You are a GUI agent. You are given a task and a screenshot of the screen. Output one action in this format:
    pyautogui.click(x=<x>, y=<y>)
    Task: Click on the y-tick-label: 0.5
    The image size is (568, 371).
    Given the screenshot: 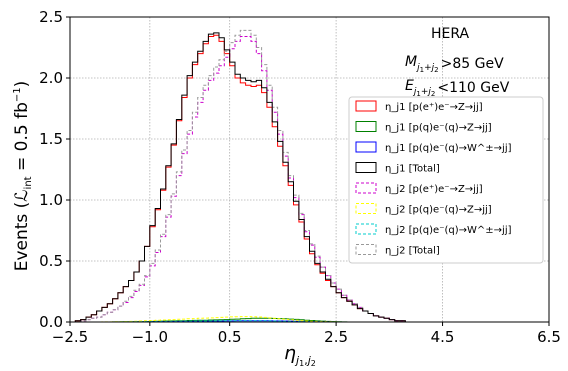 What is the action you would take?
    pyautogui.click(x=51, y=261)
    